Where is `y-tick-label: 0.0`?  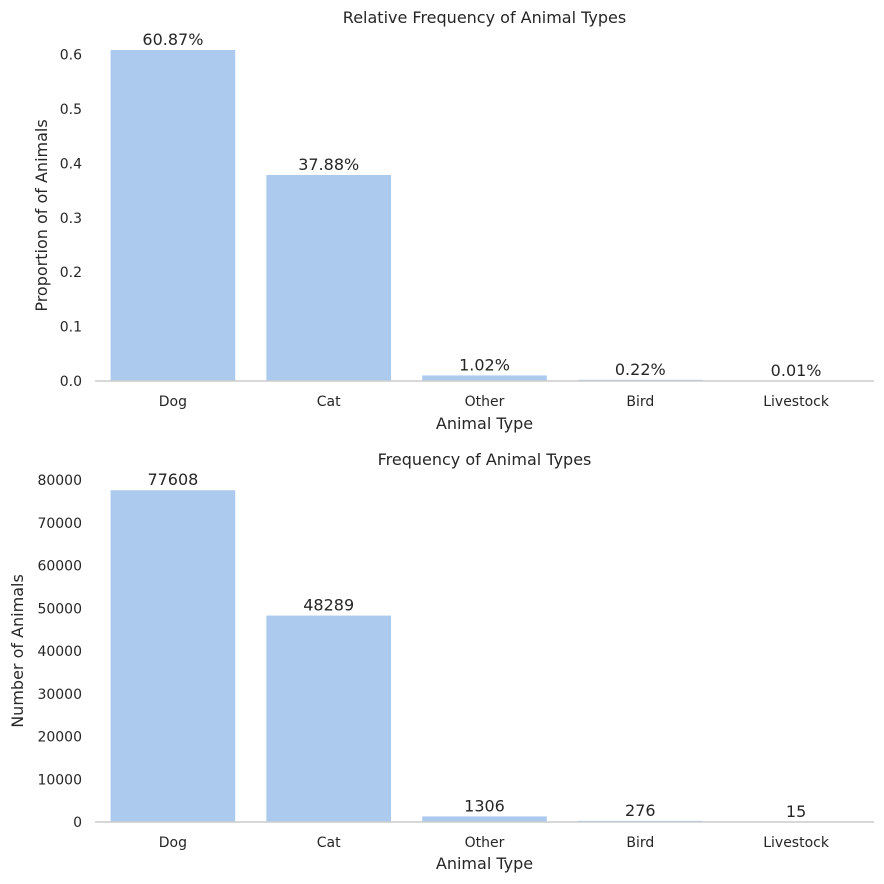 y-tick-label: 0.0 is located at coordinates (71, 382).